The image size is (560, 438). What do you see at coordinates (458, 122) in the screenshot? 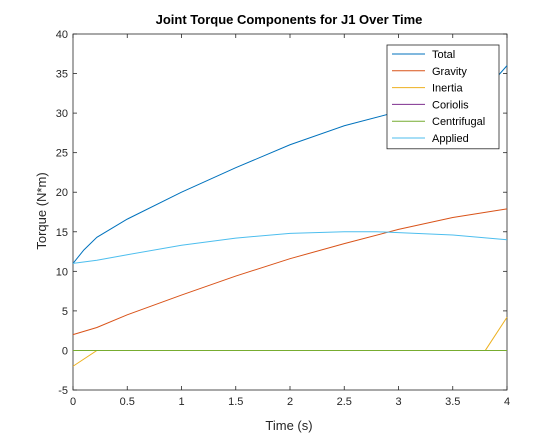
I see `legend-label-centrifugal: Centrifugal` at bounding box center [458, 122].